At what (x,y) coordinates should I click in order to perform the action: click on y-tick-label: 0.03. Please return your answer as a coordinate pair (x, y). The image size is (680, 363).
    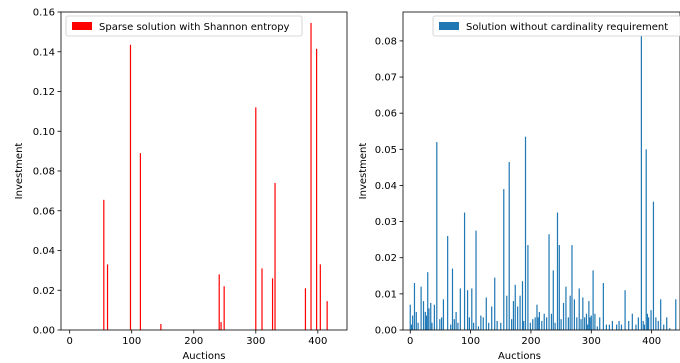
    Looking at the image, I should click on (386, 222).